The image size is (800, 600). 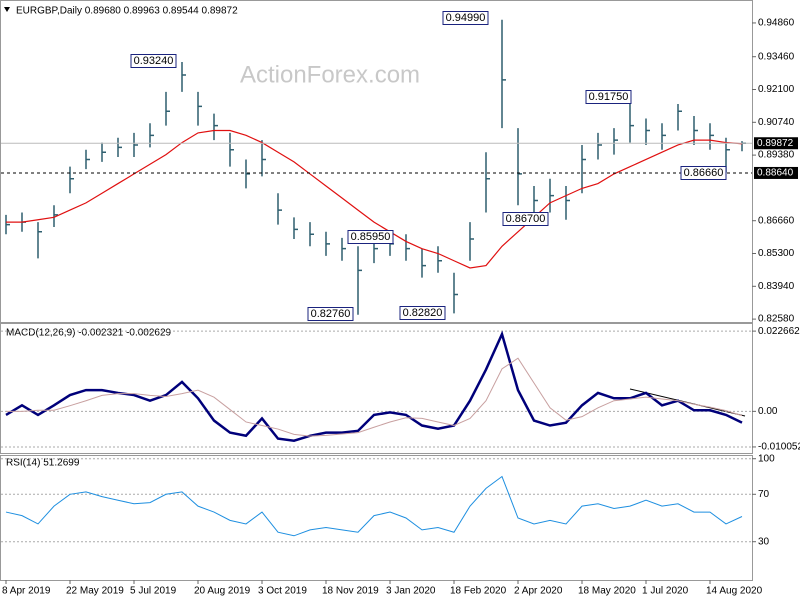 What do you see at coordinates (764, 541) in the screenshot?
I see `y-tick-label: 30` at bounding box center [764, 541].